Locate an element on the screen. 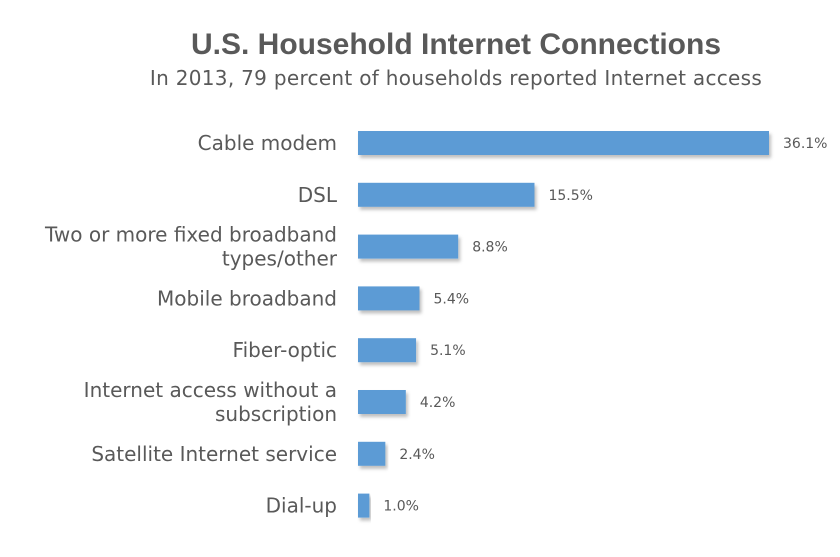  category-label-1: DSL is located at coordinates (318, 195).